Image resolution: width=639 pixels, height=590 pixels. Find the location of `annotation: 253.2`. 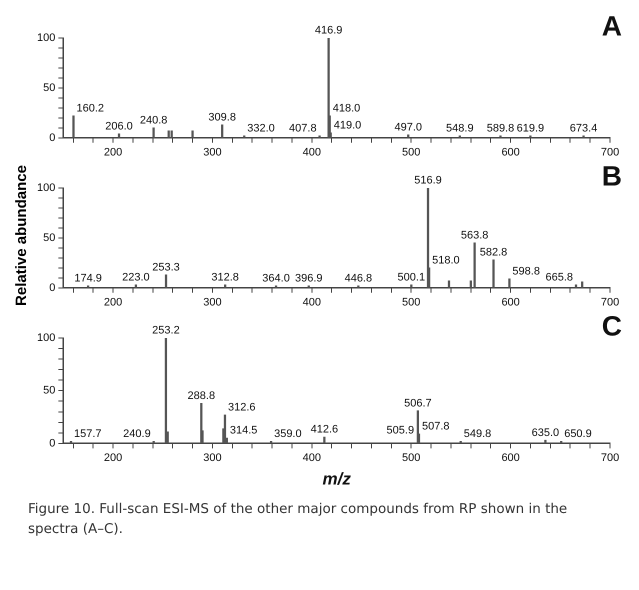

annotation: 253.2 is located at coordinates (166, 330).